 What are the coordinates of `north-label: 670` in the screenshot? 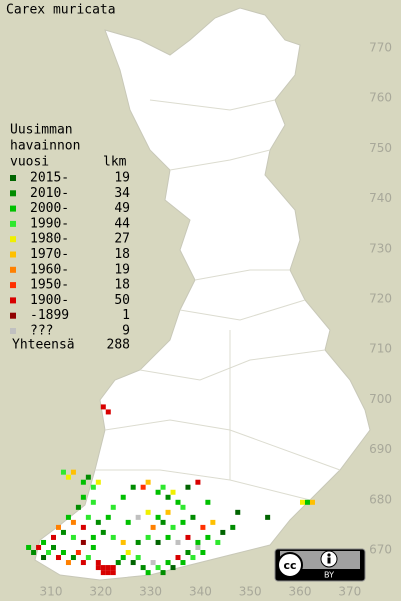 It's located at (380, 550).